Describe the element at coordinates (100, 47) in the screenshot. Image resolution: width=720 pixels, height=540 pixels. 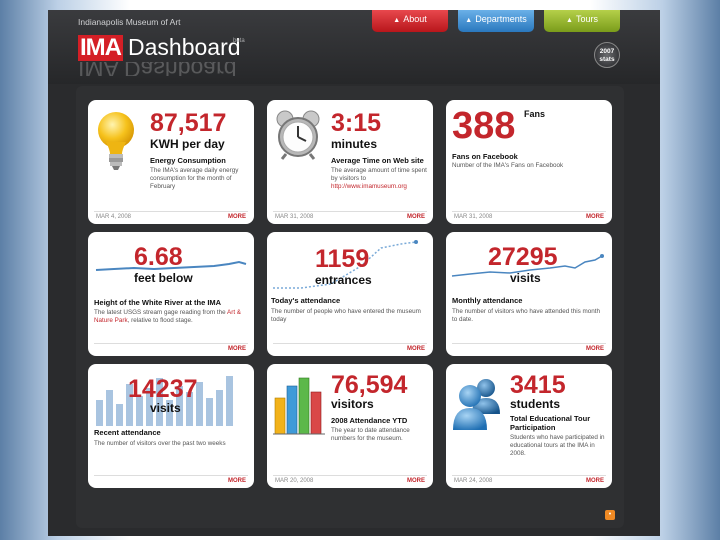
I see `ima-logo: IMA` at that location.